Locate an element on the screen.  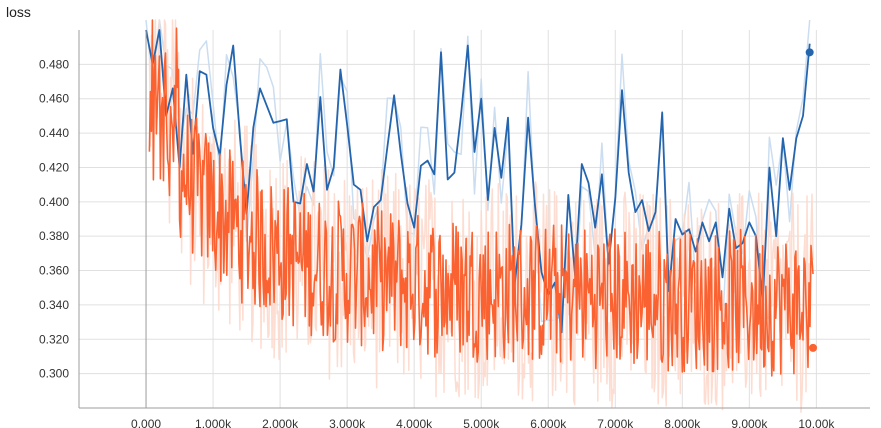
x-tick-label: 1.000k is located at coordinates (213, 422).